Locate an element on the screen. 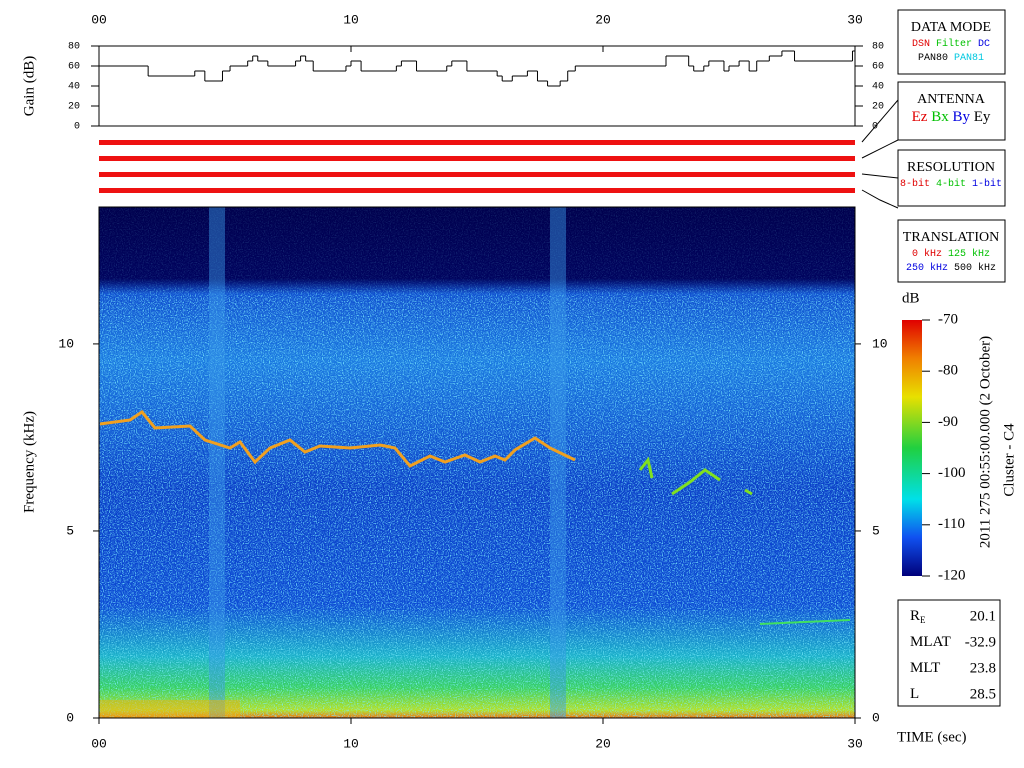 The height and width of the screenshot is (768, 1024). y-tick-label: 10 is located at coordinates (66, 343).